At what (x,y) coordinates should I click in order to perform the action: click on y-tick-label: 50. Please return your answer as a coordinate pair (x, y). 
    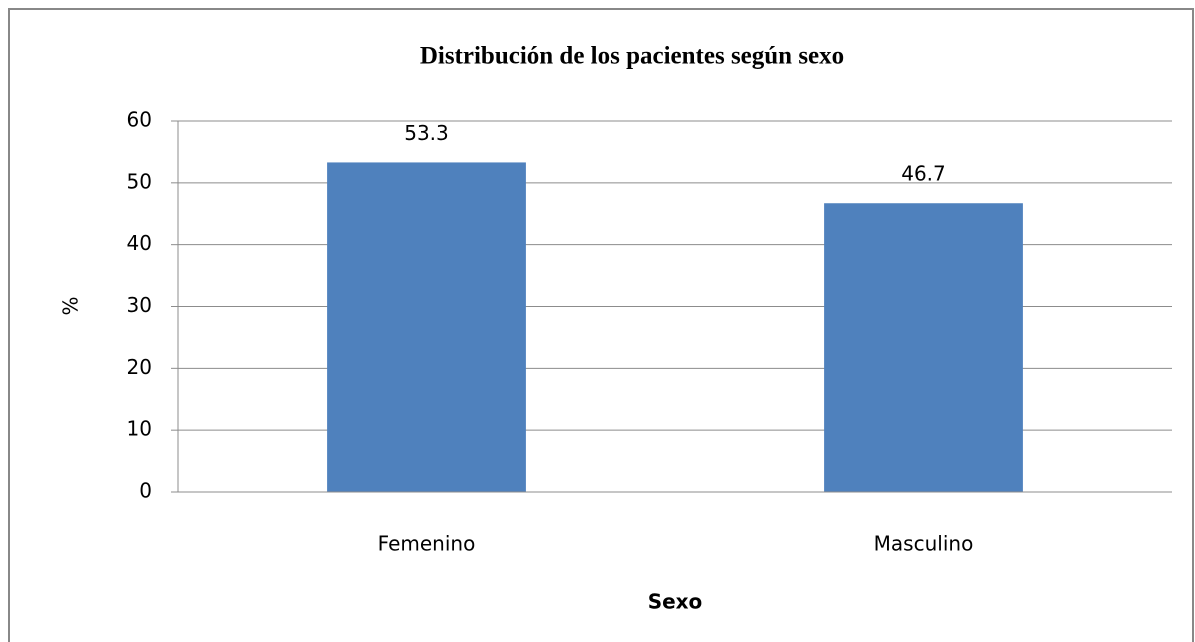
    Looking at the image, I should click on (139, 181).